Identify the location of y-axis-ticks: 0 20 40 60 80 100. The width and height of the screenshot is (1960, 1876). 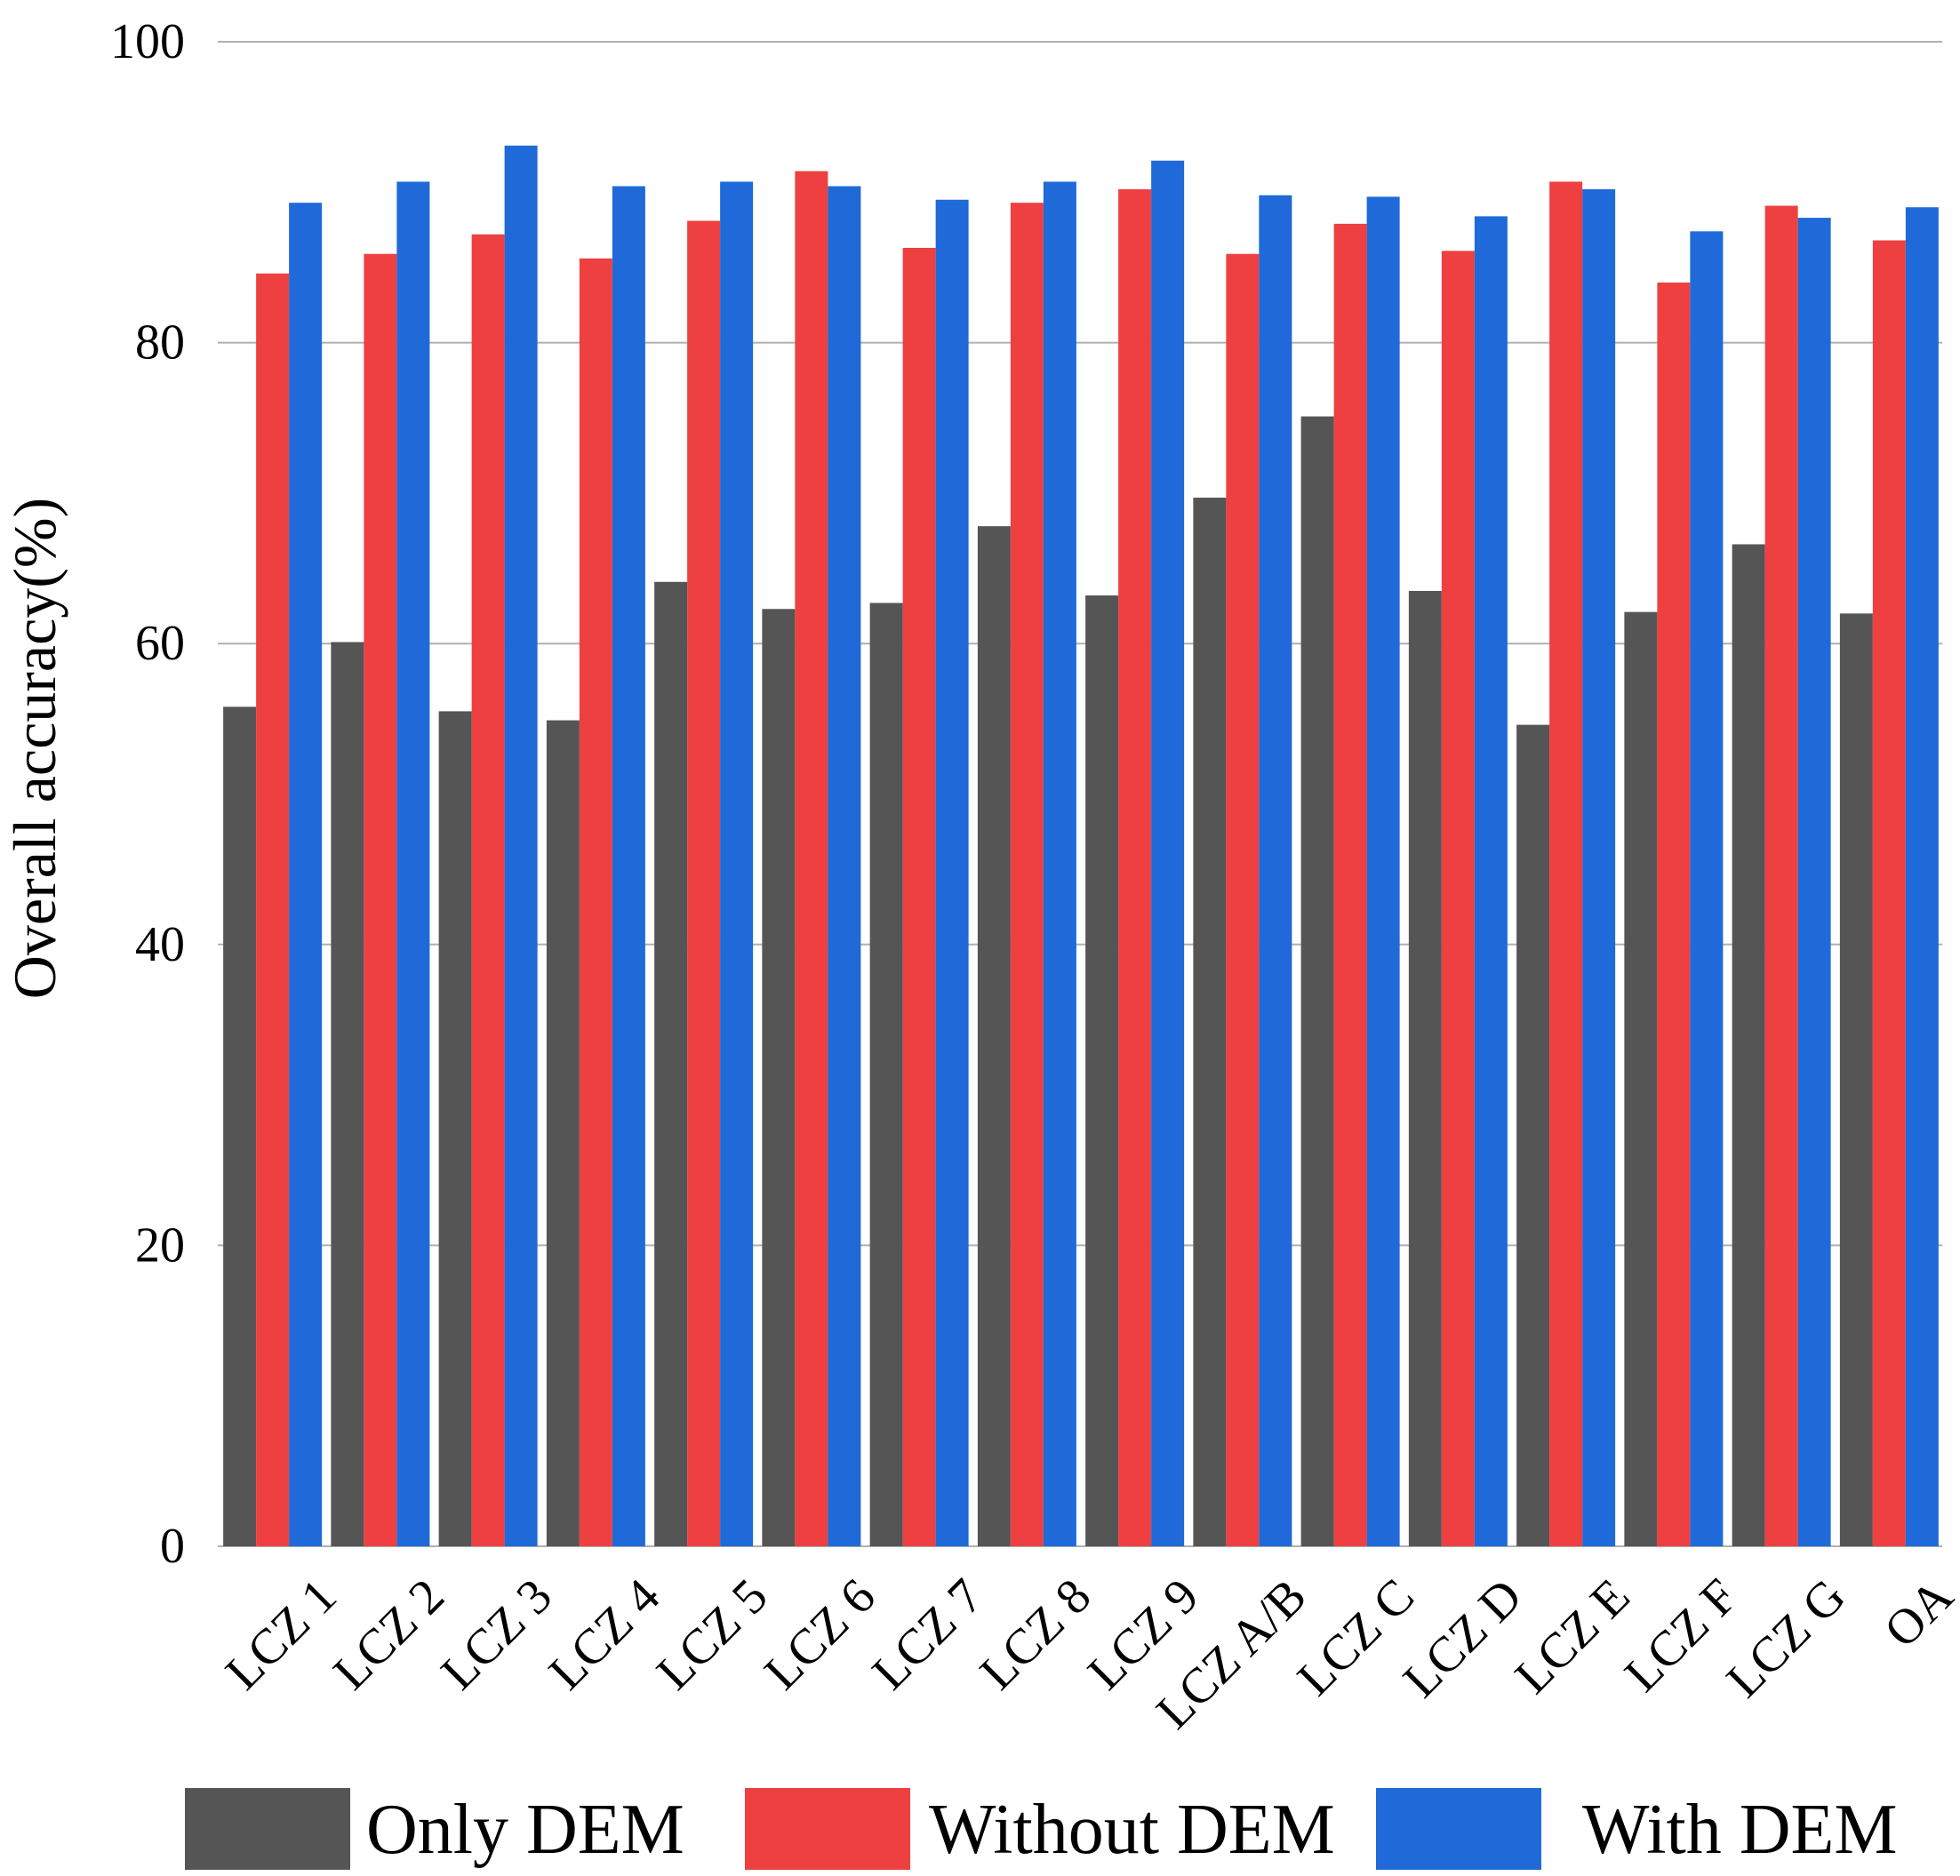
(147, 794).